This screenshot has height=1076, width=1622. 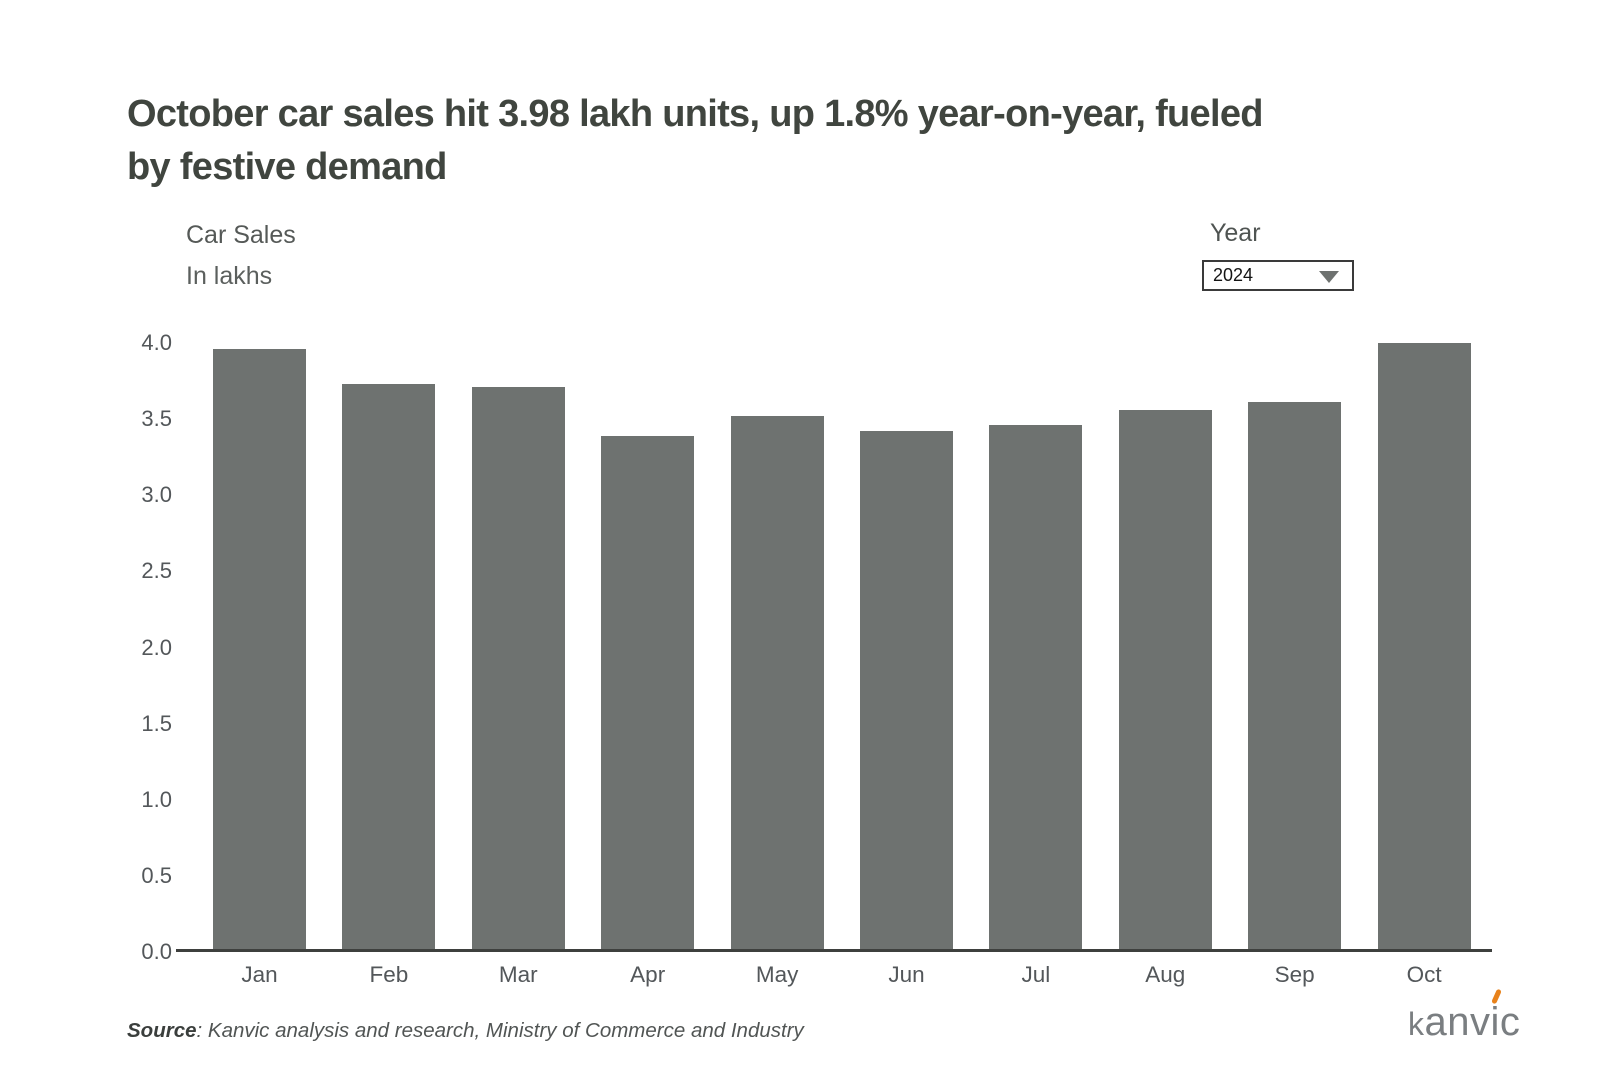 I want to click on y-axis: 0.0 0.5 1.0 1.5 2.0 2.5 3.0 3.5 4.0, so click(x=136, y=647).